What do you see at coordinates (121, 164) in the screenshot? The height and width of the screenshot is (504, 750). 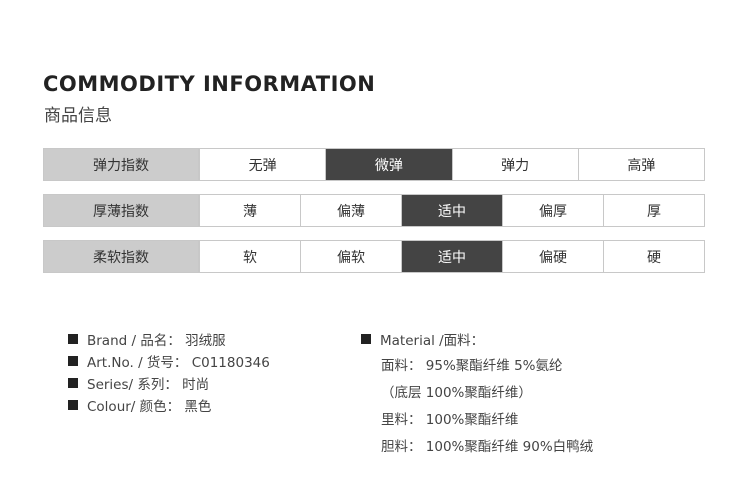 I see `elasticity-index-label: 弹力指数` at bounding box center [121, 164].